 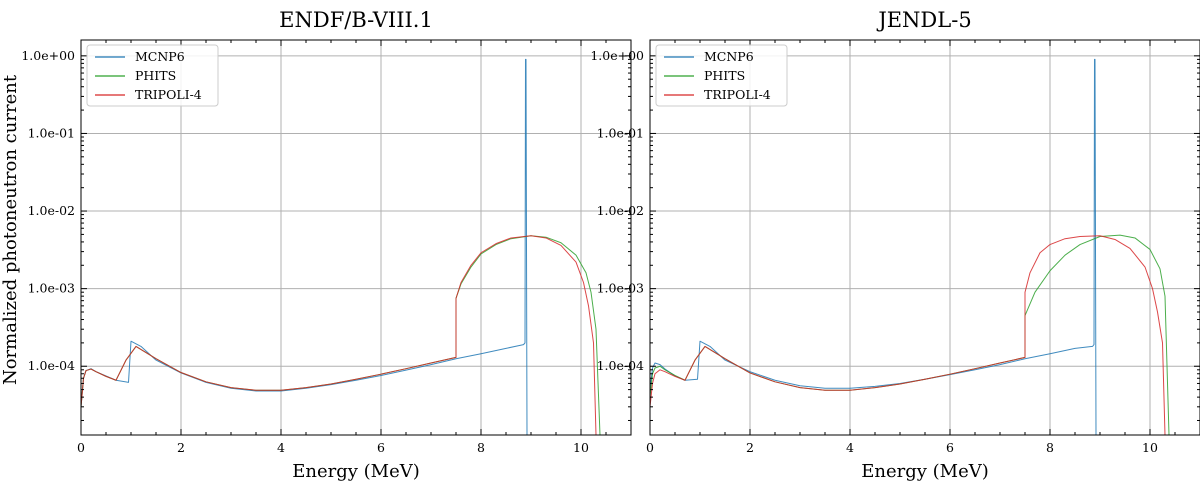 I want to click on chart-title-jendl: JENDL-5, so click(x=923, y=20).